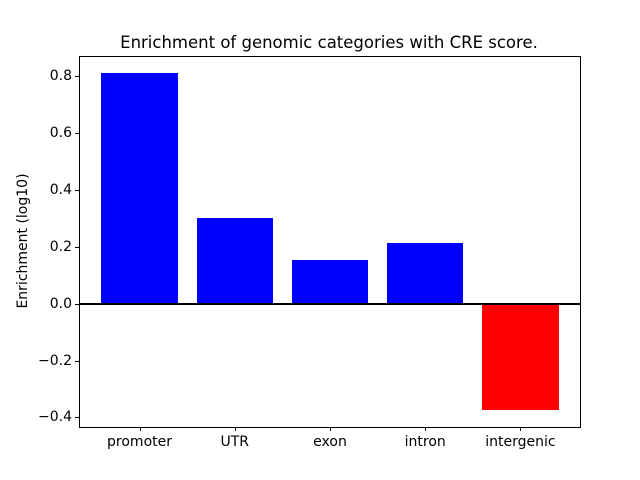  What do you see at coordinates (520, 357) in the screenshot?
I see `bar-intergenic` at bounding box center [520, 357].